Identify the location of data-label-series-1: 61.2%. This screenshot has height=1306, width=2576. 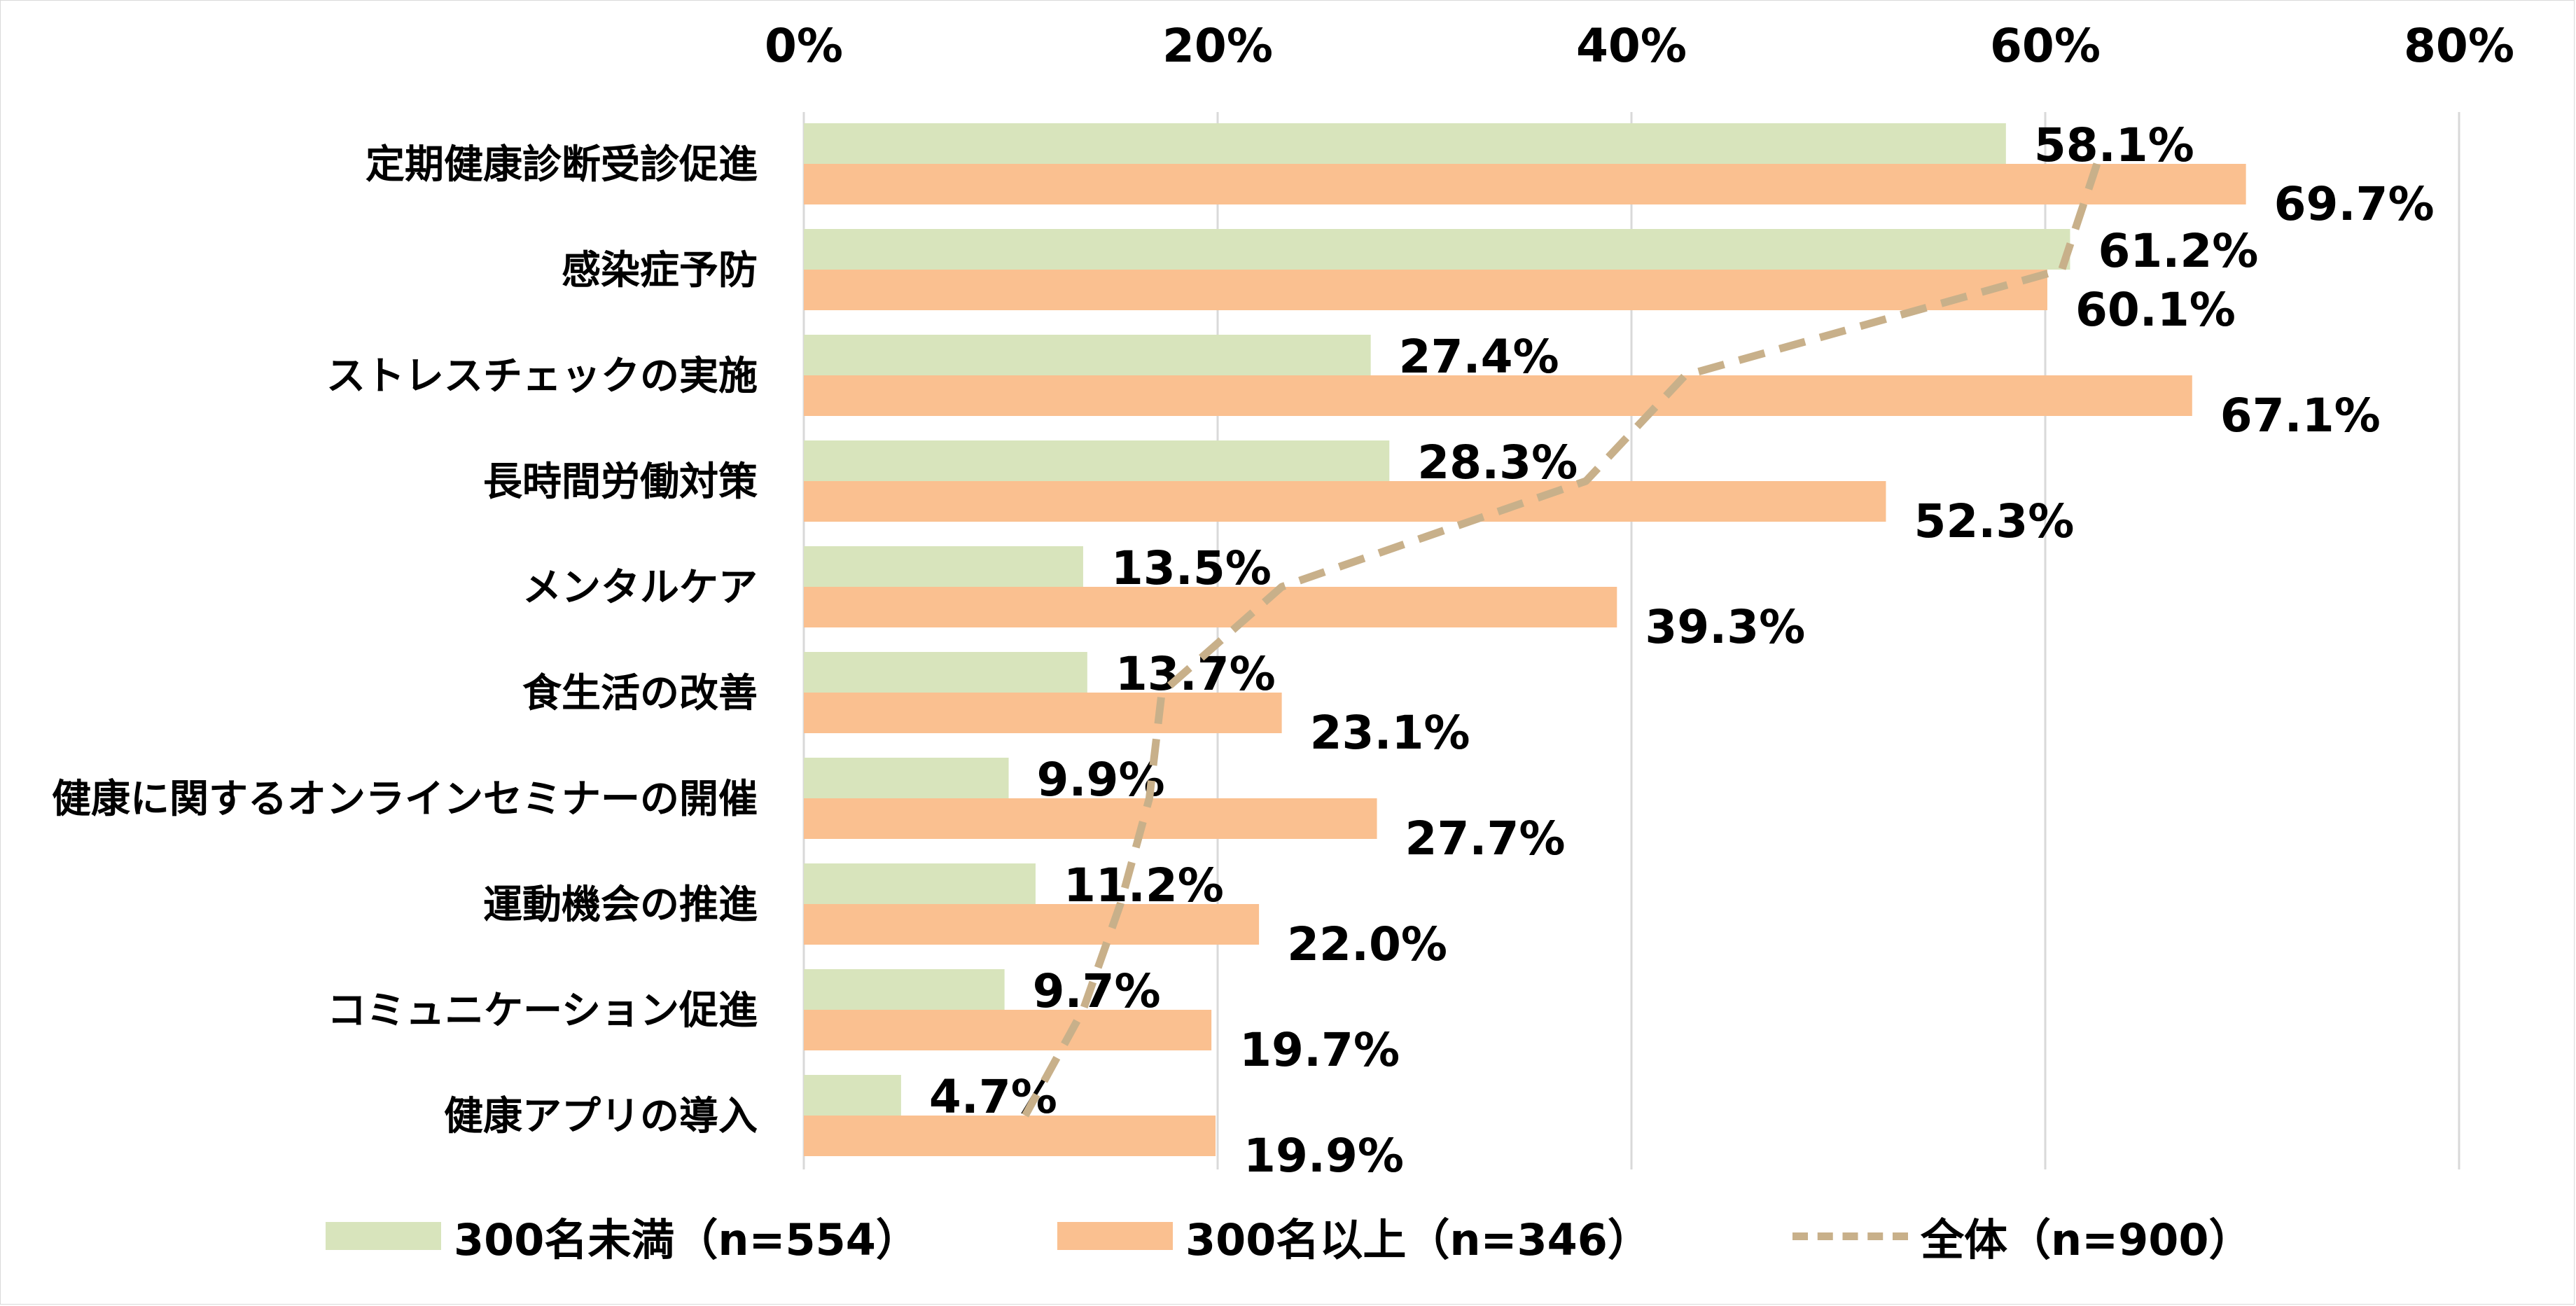
(2178, 251).